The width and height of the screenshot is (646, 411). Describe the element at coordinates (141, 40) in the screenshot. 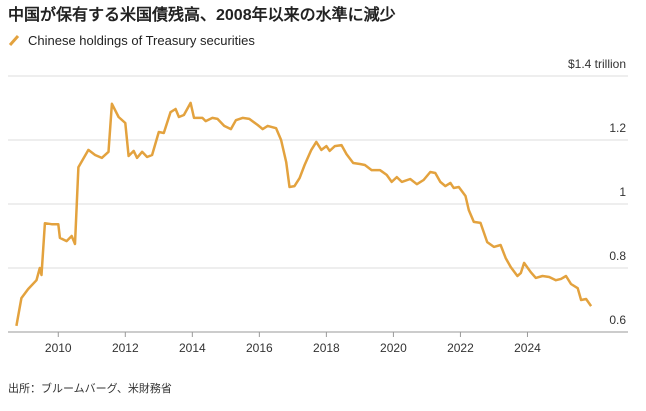

I see `legend-label: Chinese holdings of Treasury securities` at that location.